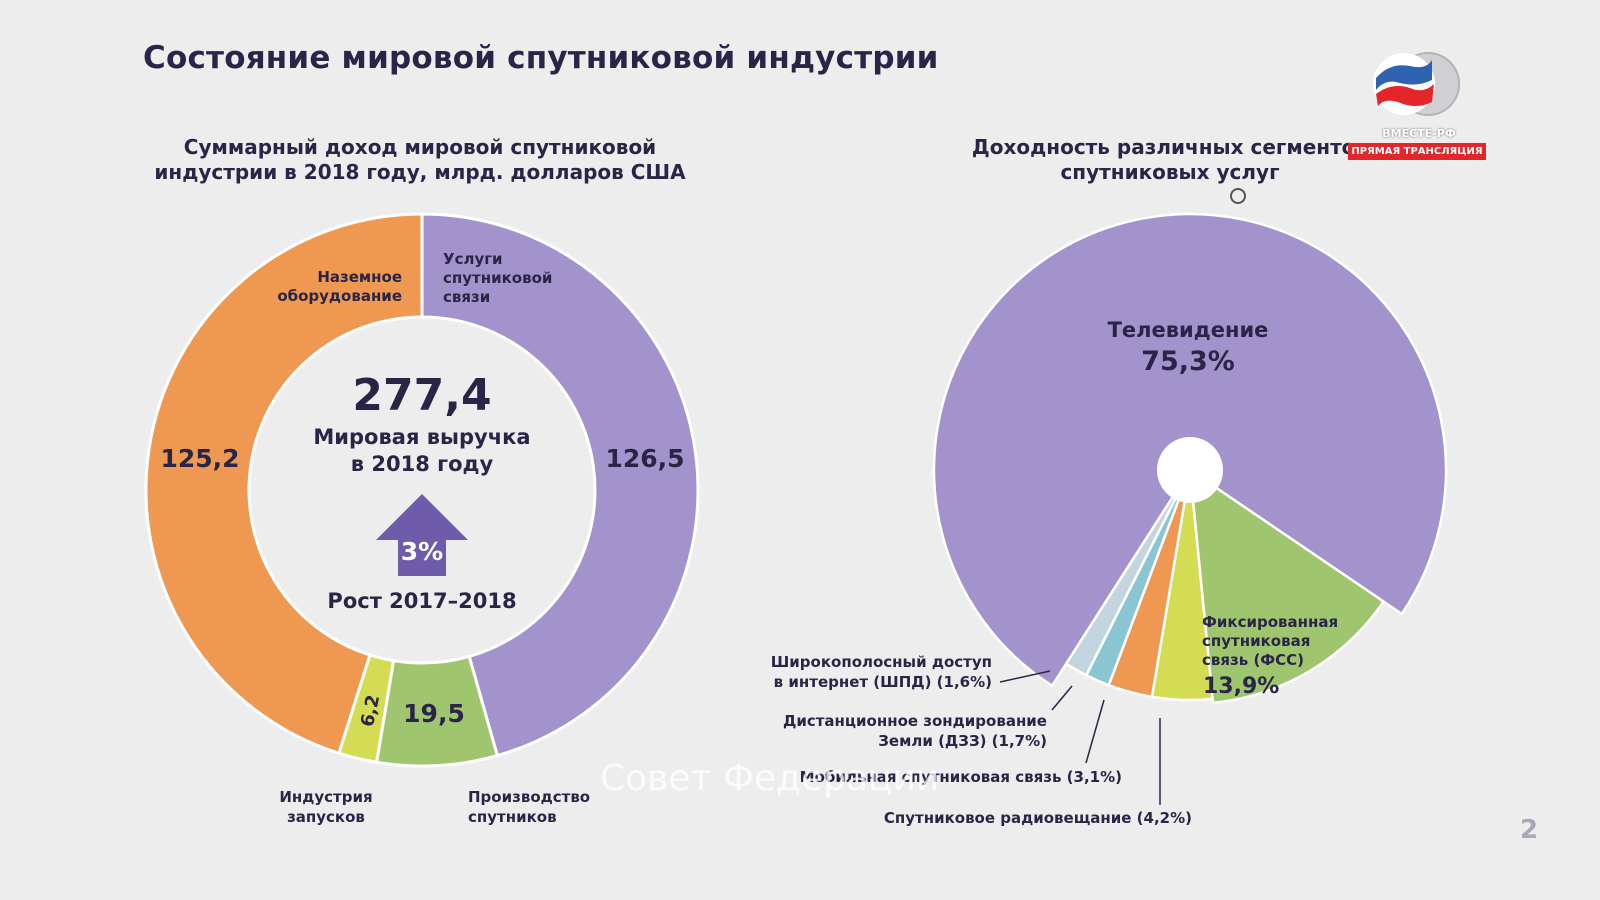 The image size is (1600, 900). Describe the element at coordinates (962, 741) in the screenshot. I see `pie-label-2-line: Земли (ДЗЗ) (1,7%)` at that location.